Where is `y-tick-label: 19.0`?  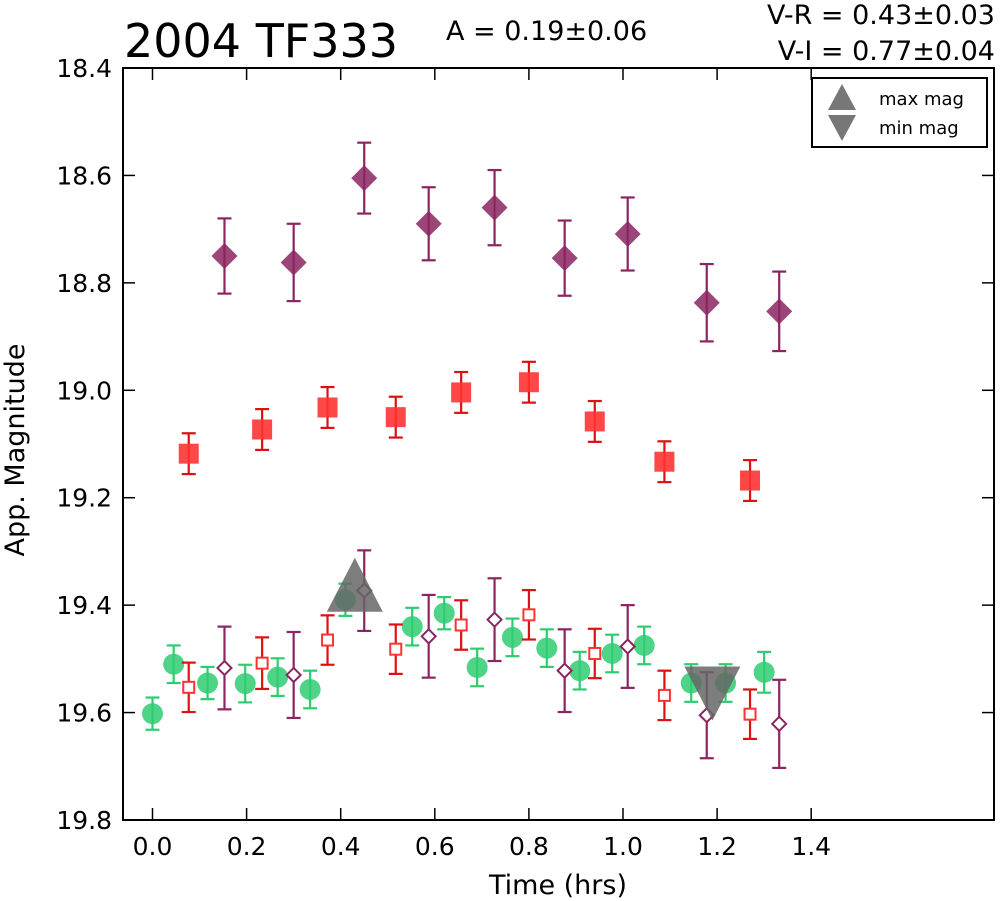 y-tick-label: 19.0 is located at coordinates (84, 390).